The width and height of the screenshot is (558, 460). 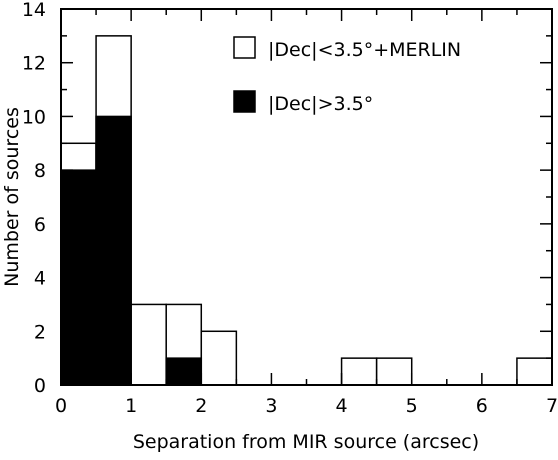 What do you see at coordinates (364, 50) in the screenshot?
I see `legend-label-open: |Dec|<3.5°+MERLIN` at bounding box center [364, 50].